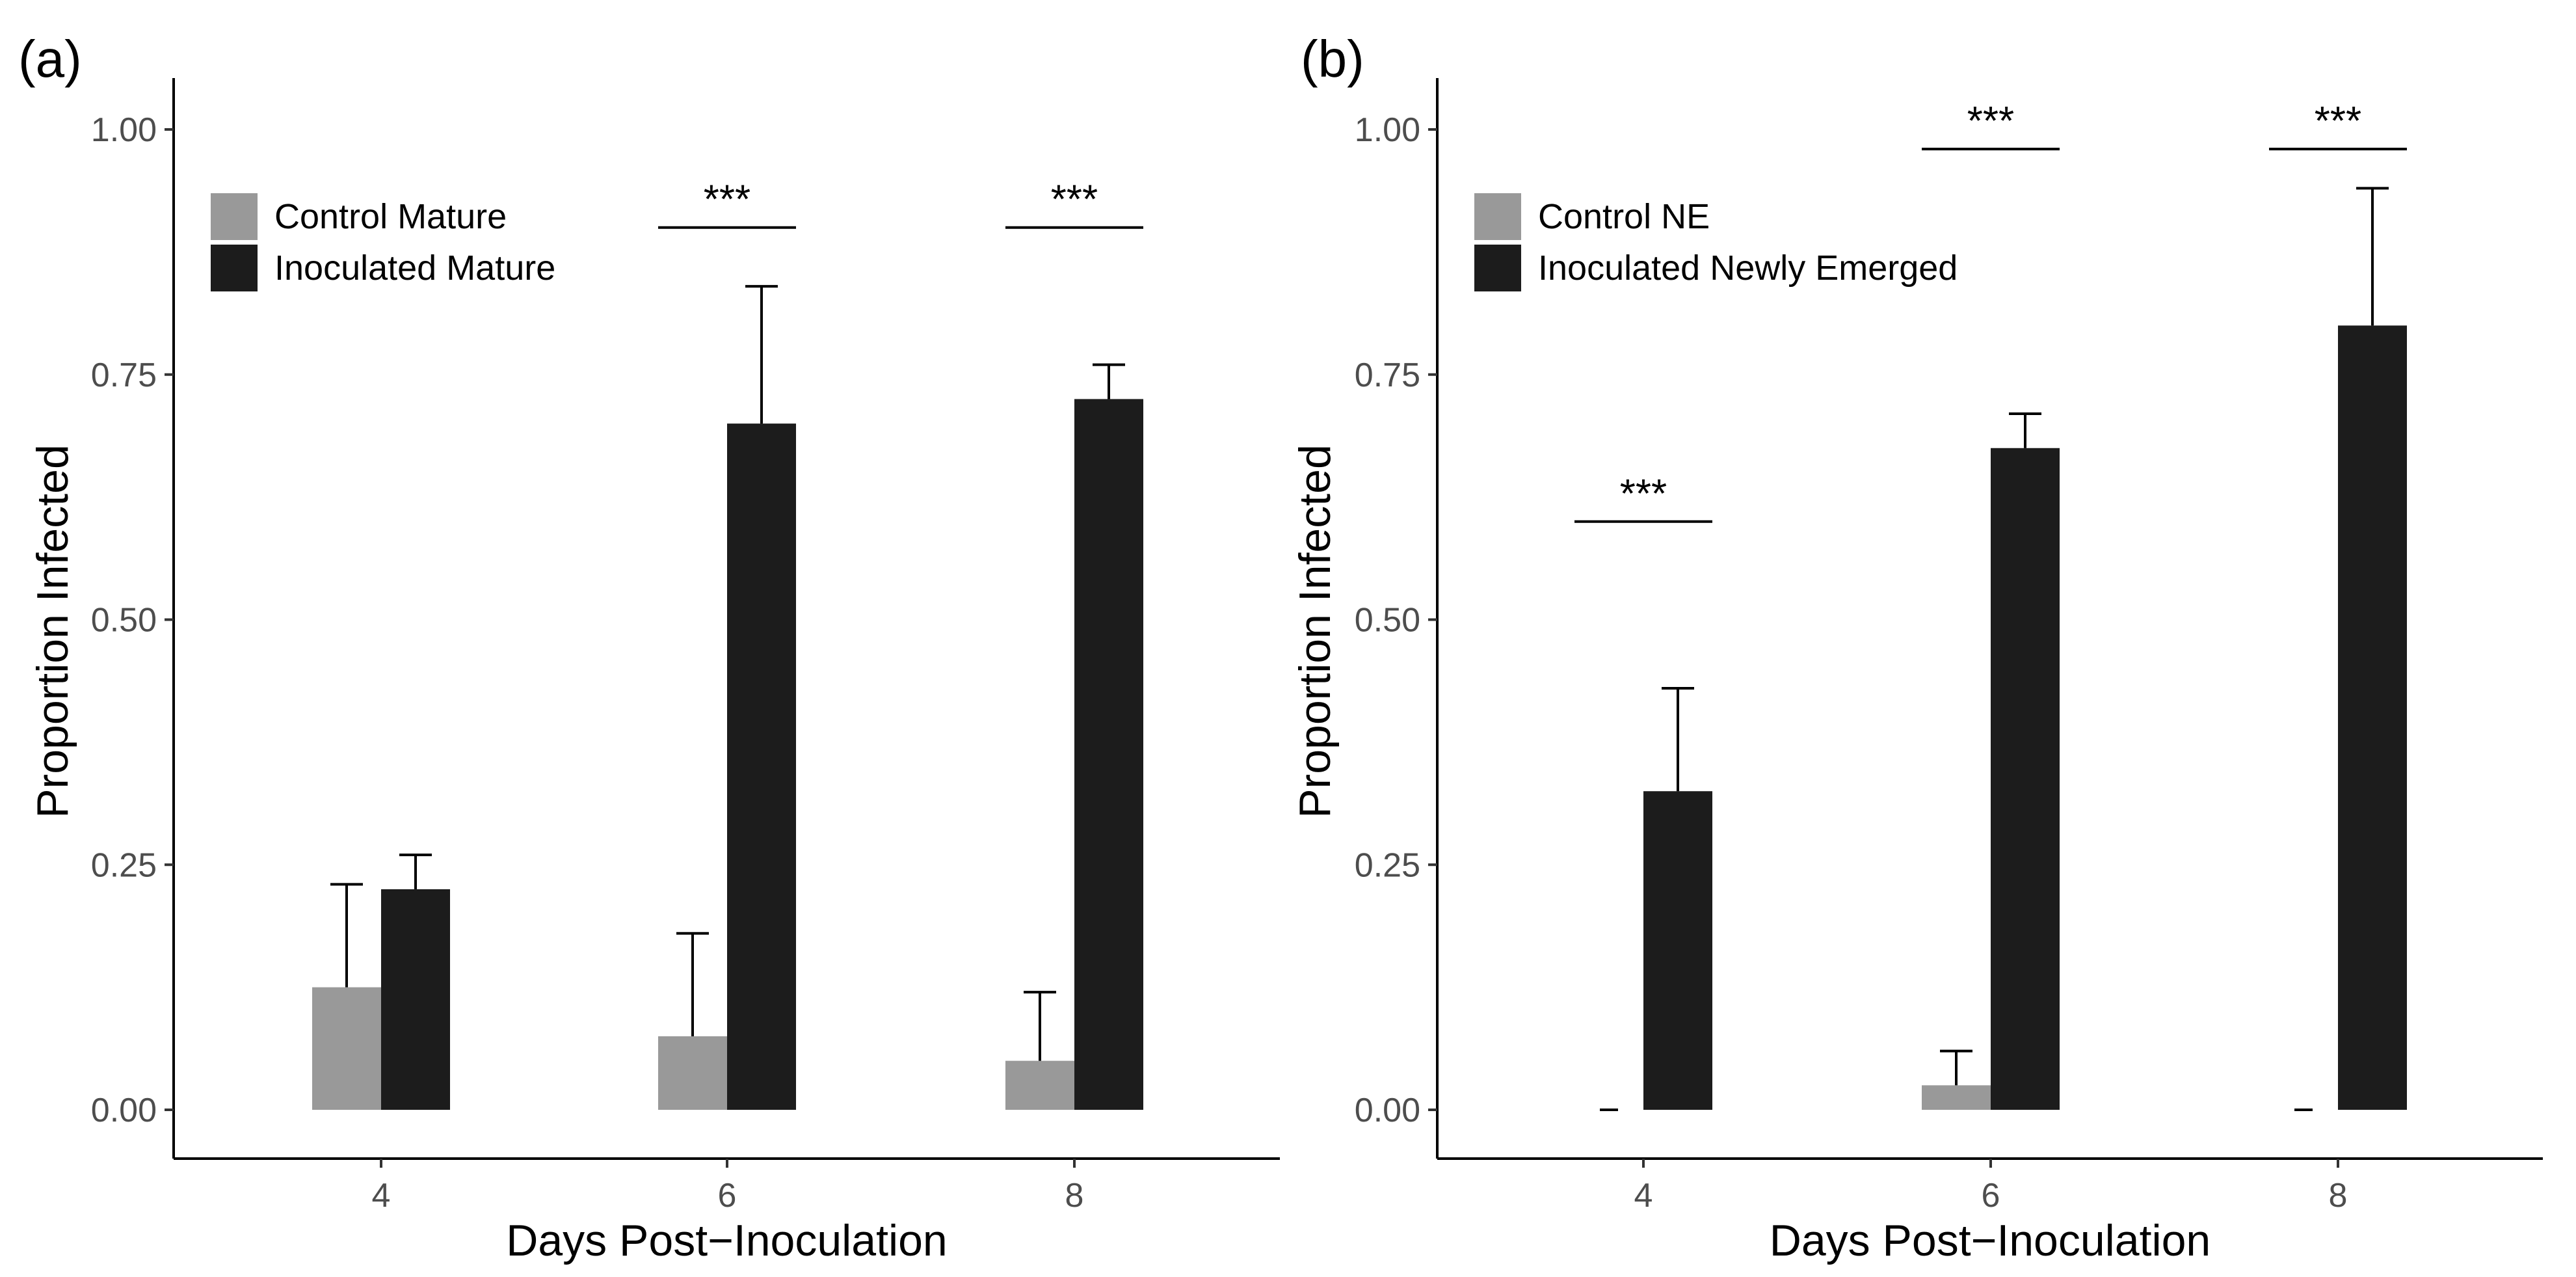  Describe the element at coordinates (50, 59) in the screenshot. I see `panel-tag: (a)` at that location.